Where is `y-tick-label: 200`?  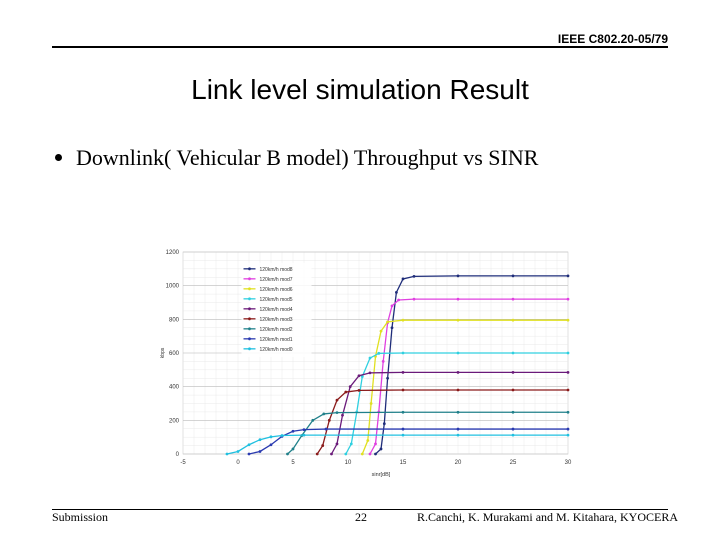
y-tick-label: 200 is located at coordinates (174, 421).